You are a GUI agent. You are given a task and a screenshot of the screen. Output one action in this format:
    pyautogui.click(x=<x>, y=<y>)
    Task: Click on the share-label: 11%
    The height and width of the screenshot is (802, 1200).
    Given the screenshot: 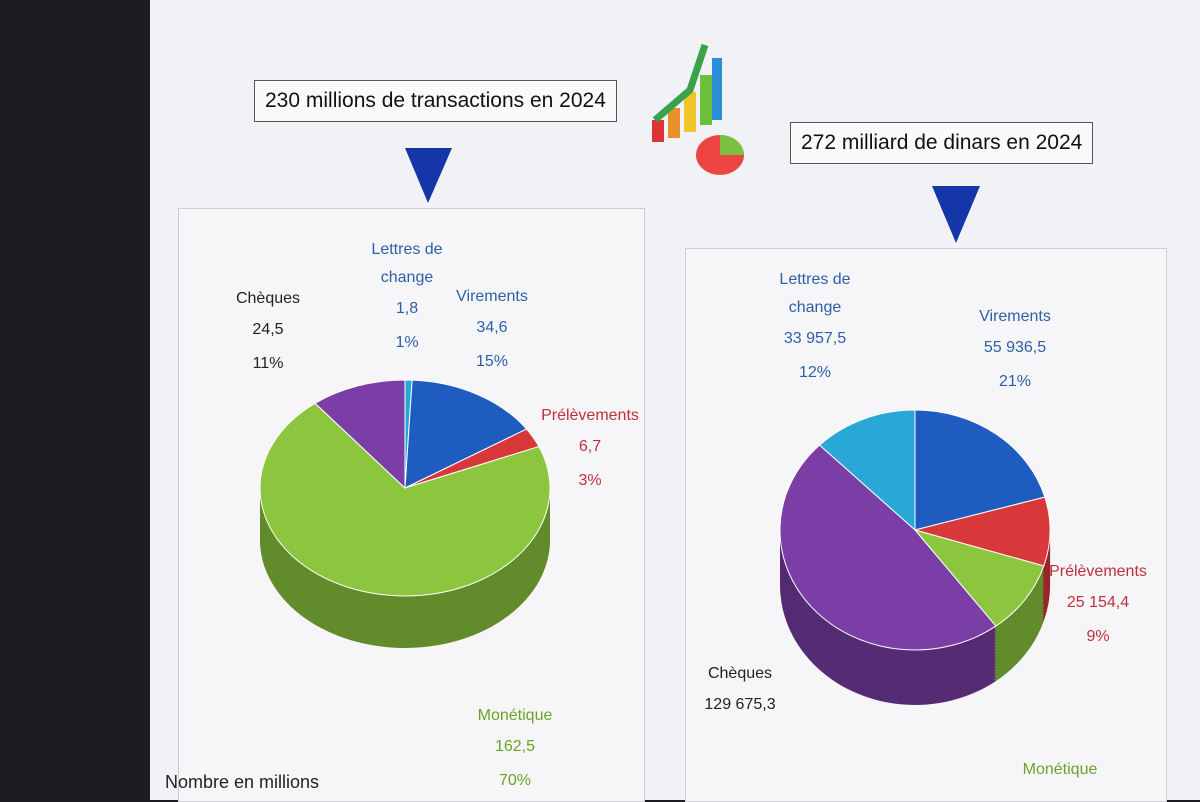 What is the action you would take?
    pyautogui.click(x=268, y=363)
    